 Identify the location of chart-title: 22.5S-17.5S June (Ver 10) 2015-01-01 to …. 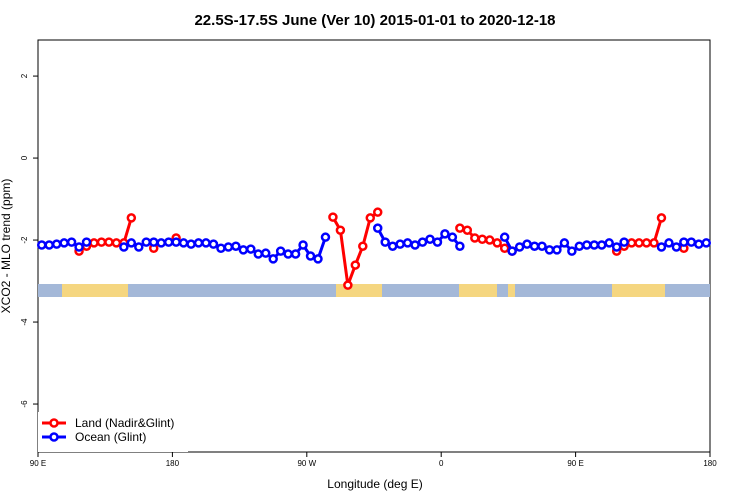
(374, 20).